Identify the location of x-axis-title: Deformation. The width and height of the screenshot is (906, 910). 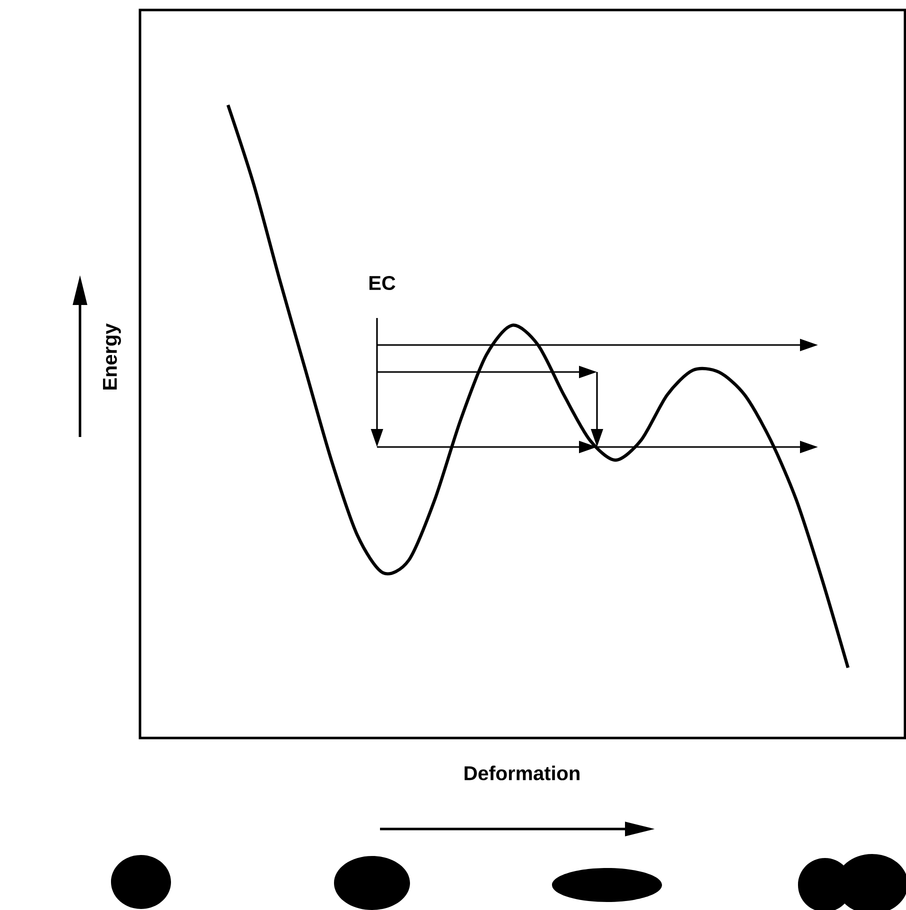
(522, 773).